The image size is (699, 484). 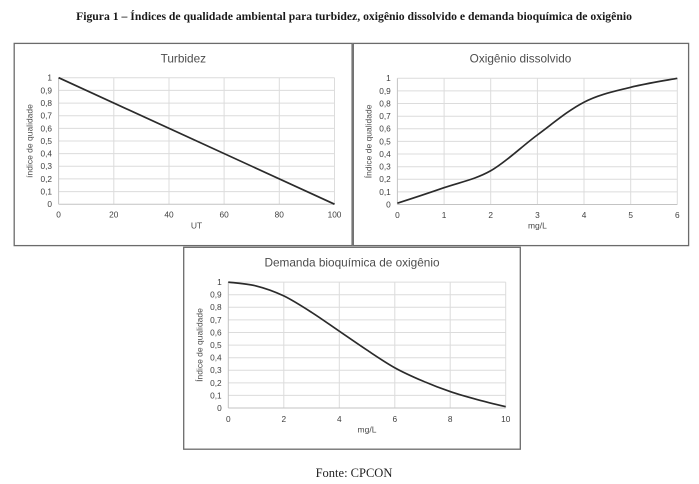 What do you see at coordinates (537, 215) in the screenshot?
I see `svg-text: 3` at bounding box center [537, 215].